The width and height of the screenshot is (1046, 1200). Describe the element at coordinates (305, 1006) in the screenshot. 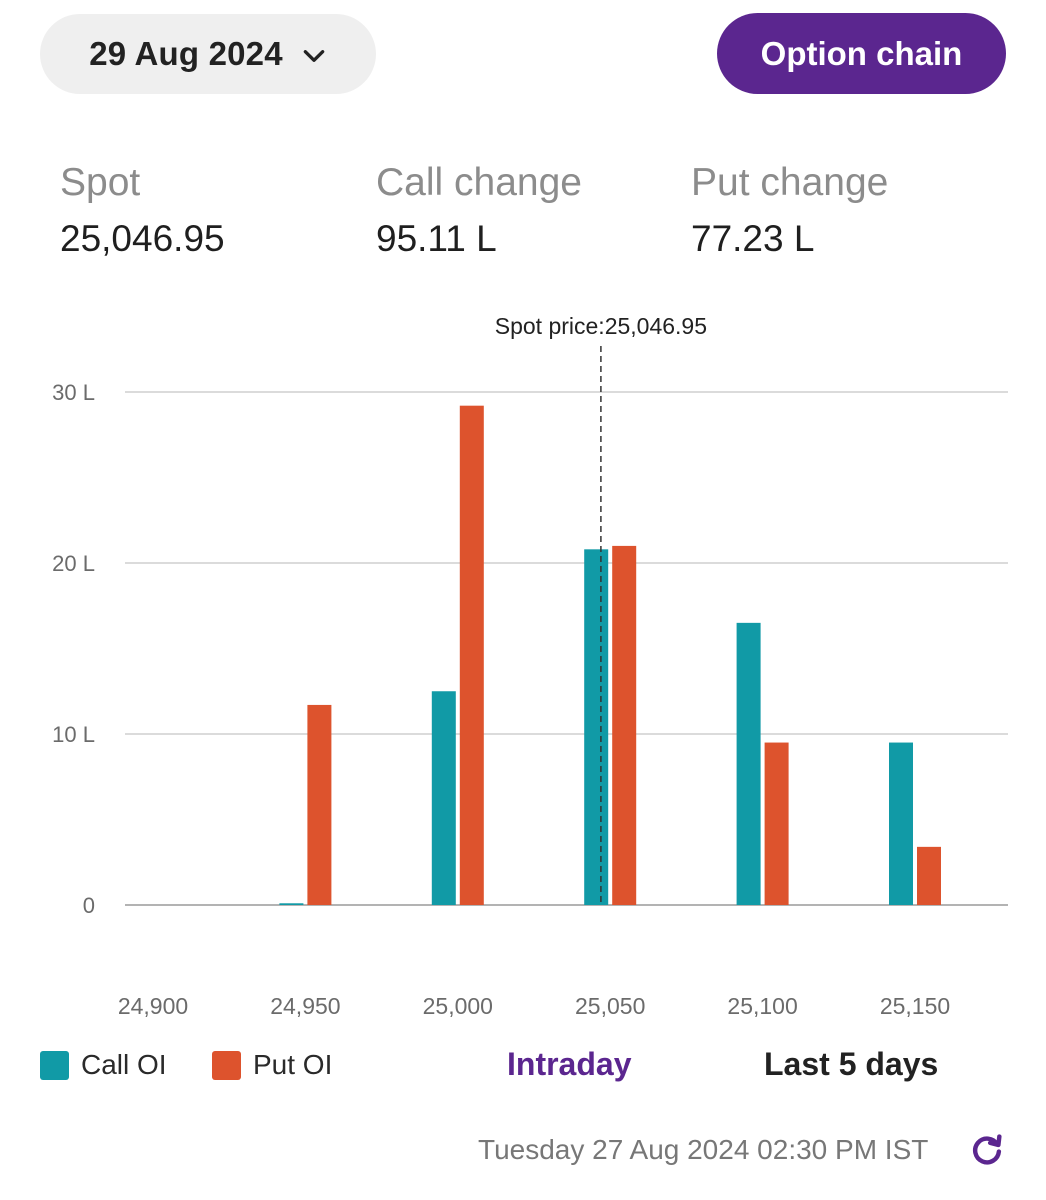

I see `x-tick-label: 24,950` at that location.